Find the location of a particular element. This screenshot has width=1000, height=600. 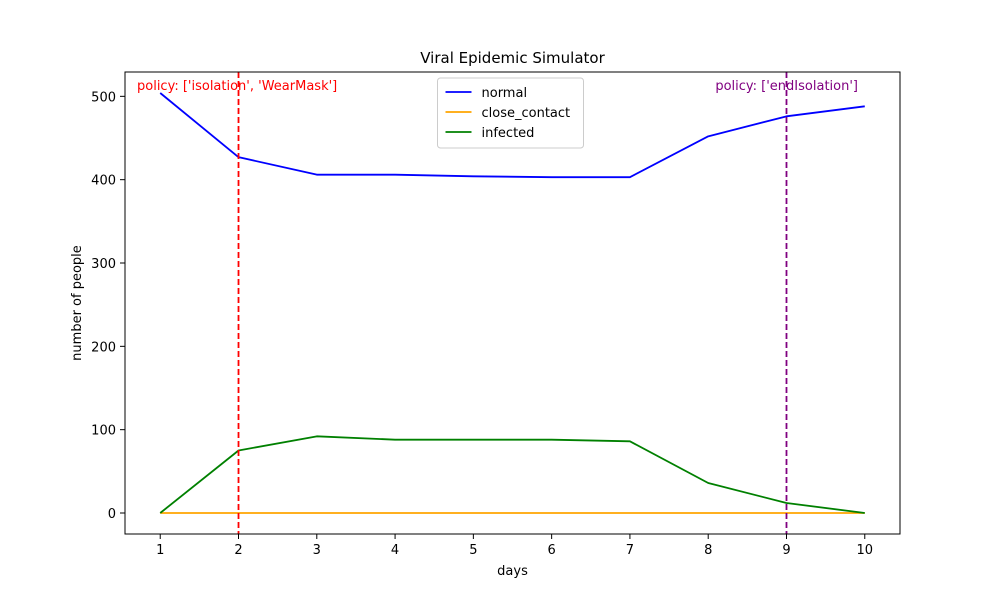

x-tick-label: 1 is located at coordinates (160, 550).